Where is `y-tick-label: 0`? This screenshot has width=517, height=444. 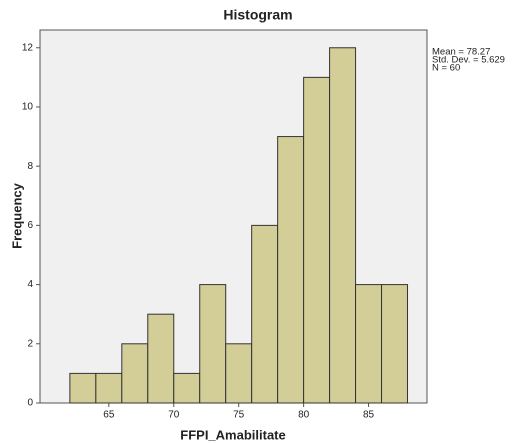
y-tick-label: 0 is located at coordinates (30, 403).